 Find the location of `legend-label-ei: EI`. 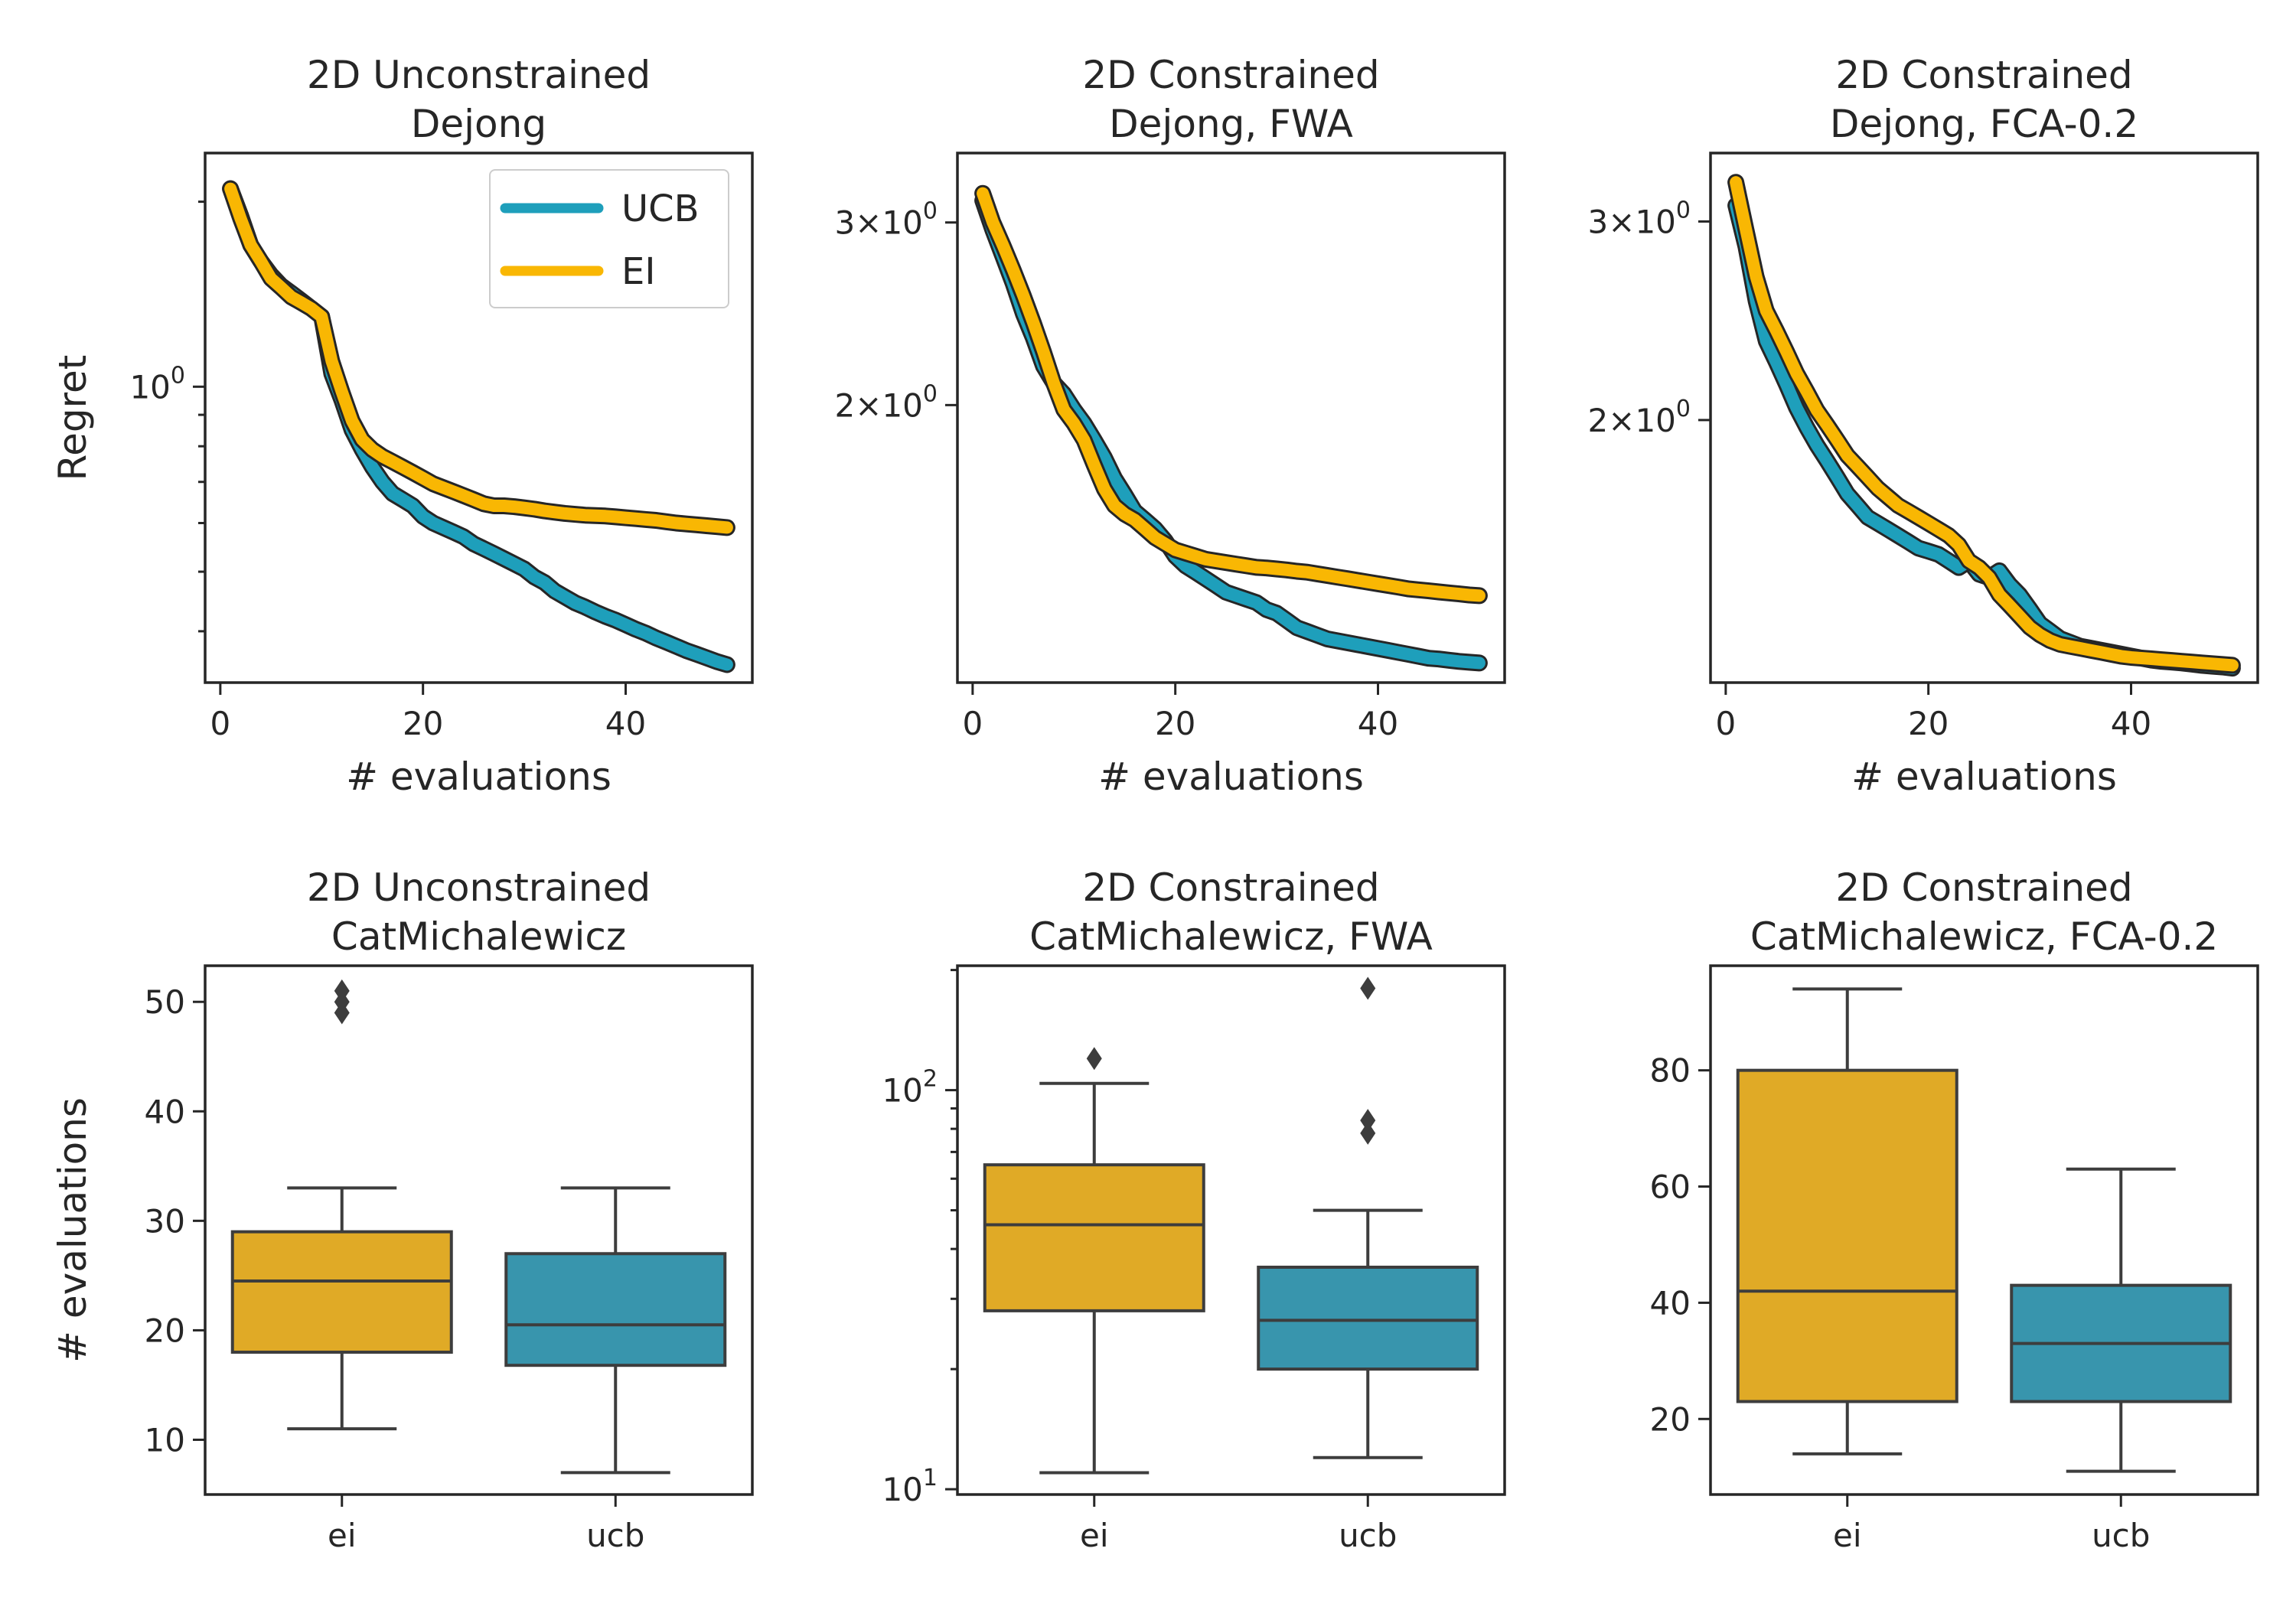

legend-label-ei: EI is located at coordinates (638, 271).